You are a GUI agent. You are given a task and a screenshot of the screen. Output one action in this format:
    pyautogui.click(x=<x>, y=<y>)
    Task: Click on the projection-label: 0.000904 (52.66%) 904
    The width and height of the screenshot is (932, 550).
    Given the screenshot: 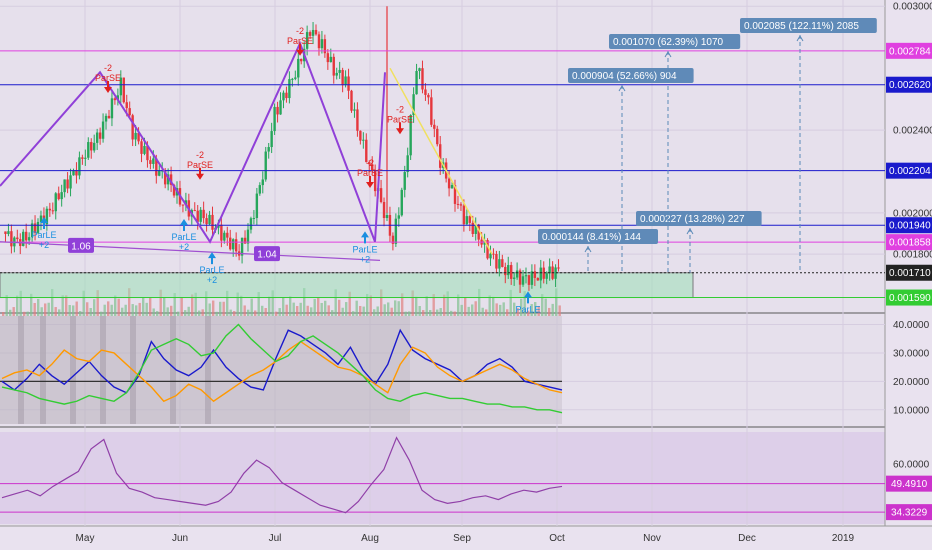 What is the action you would take?
    pyautogui.click(x=624, y=76)
    